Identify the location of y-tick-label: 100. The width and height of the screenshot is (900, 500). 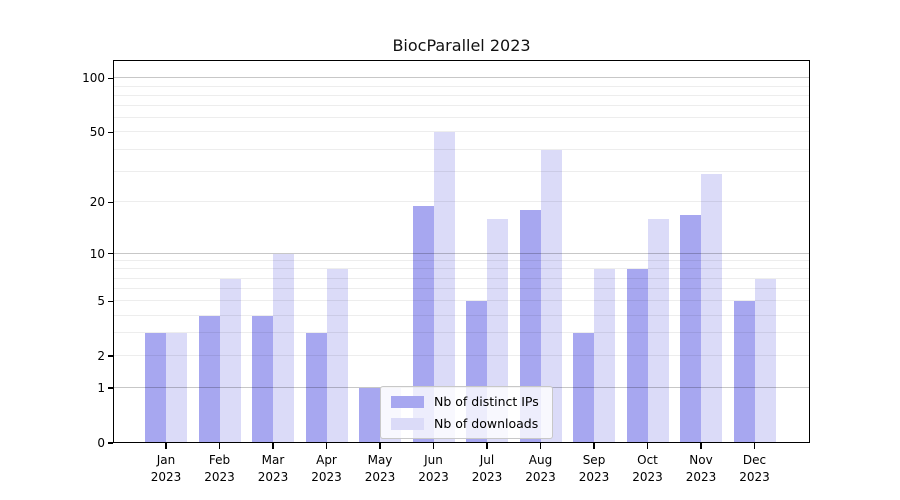
(93, 78).